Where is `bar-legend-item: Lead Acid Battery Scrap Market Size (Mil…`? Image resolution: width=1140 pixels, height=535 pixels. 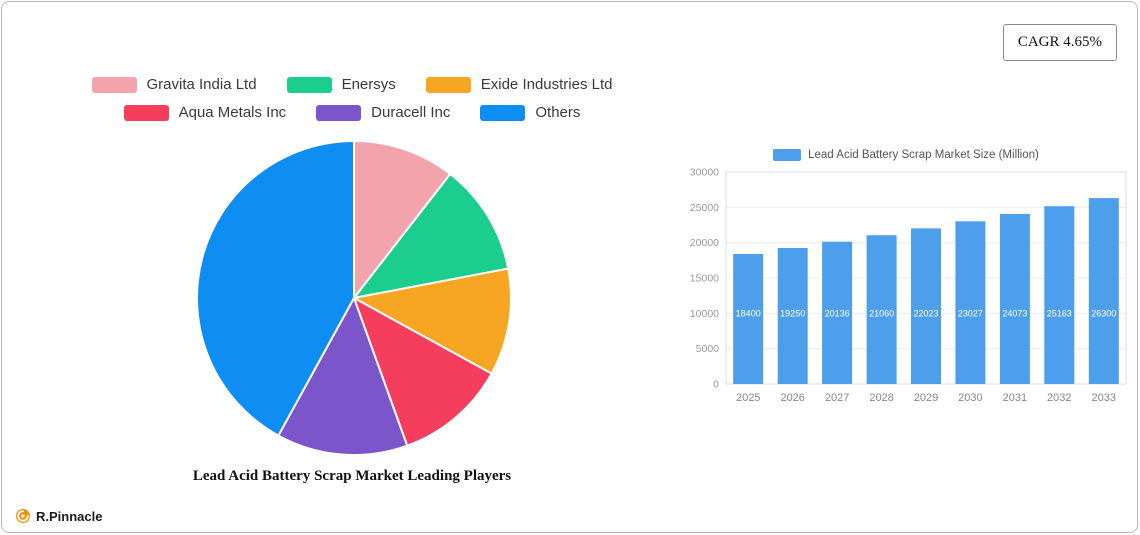
bar-legend-item: Lead Acid Battery Scrap Market Size (Mil… is located at coordinates (906, 155).